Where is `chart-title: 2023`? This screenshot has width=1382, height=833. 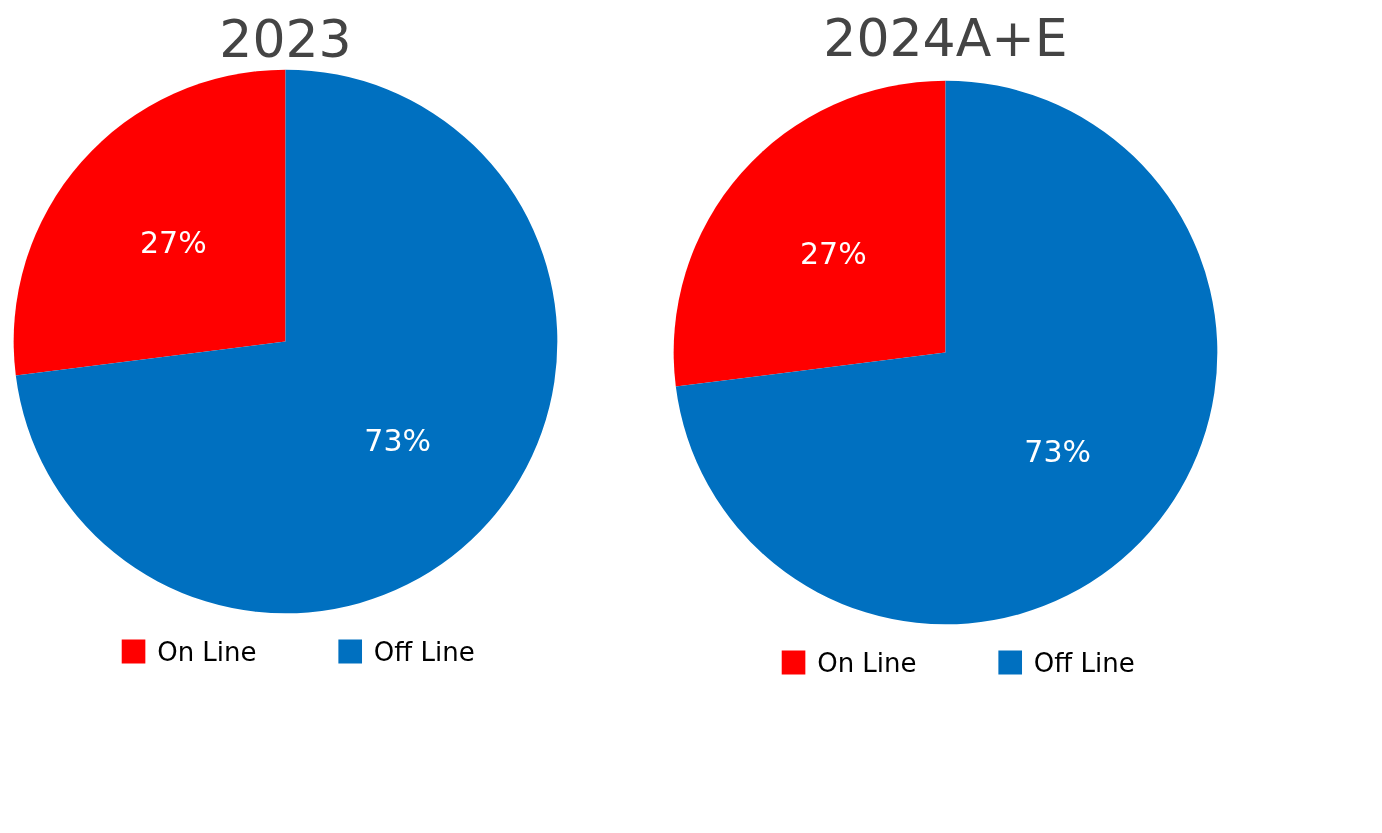
chart-title: 2023 is located at coordinates (285, 38).